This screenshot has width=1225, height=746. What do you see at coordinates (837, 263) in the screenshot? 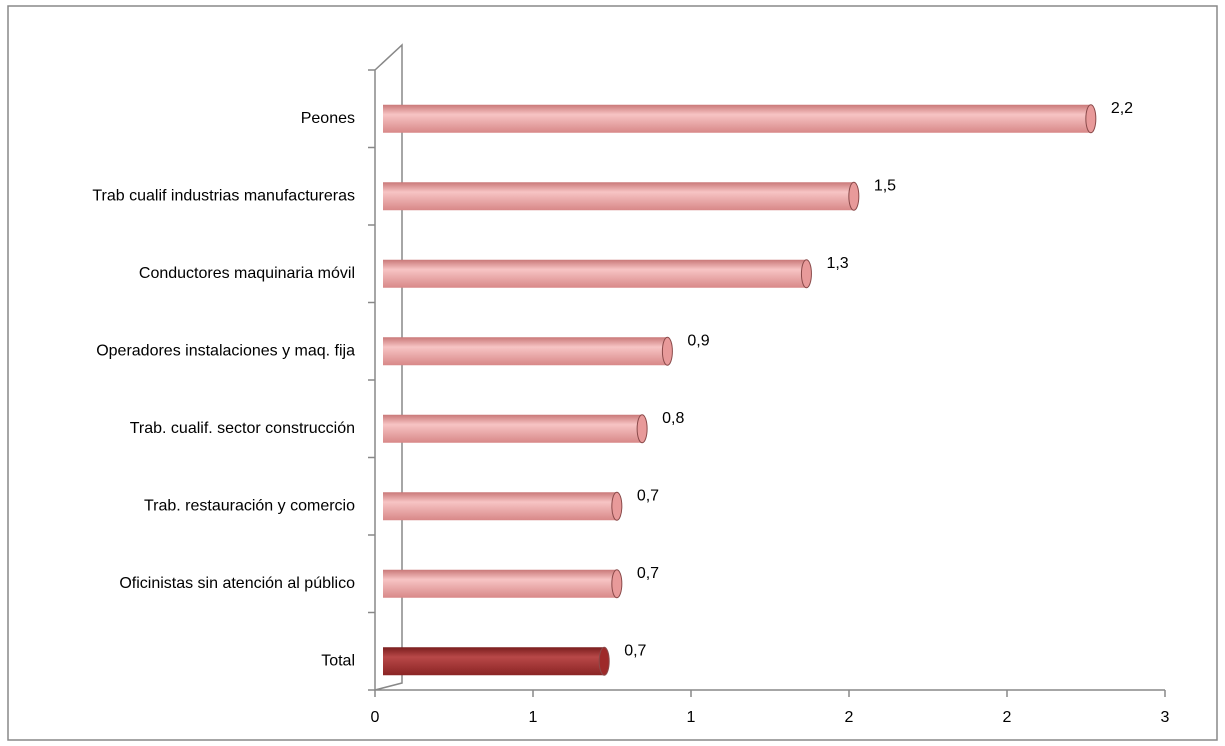
I see `value-label: 1,3` at bounding box center [837, 263].